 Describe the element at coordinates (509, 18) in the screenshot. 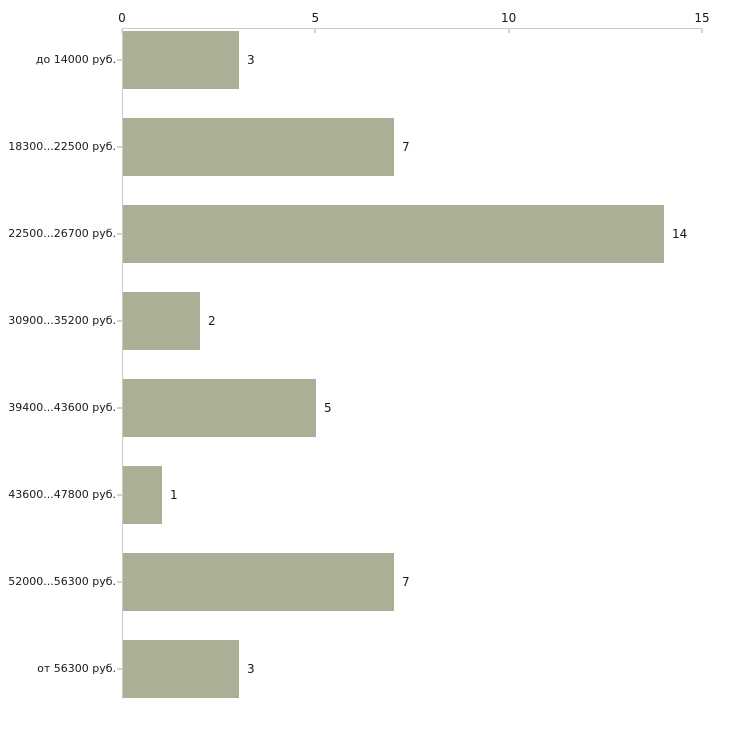

I see `x-axis-tick-label: 10` at that location.